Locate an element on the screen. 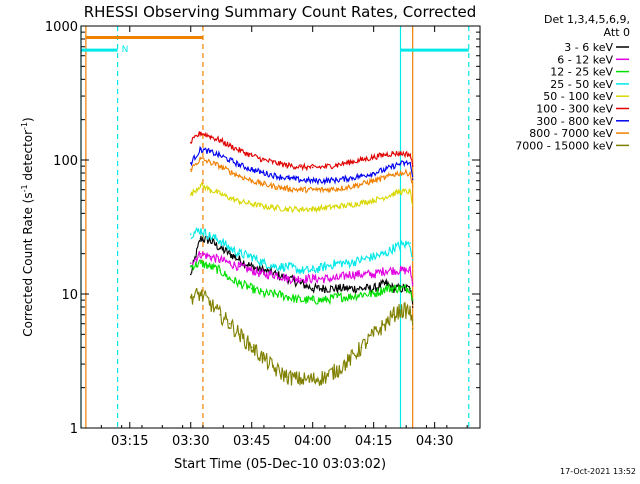 This screenshot has height=484, width=640. legend-label-7: 800 - 7000 keV is located at coordinates (571, 133).